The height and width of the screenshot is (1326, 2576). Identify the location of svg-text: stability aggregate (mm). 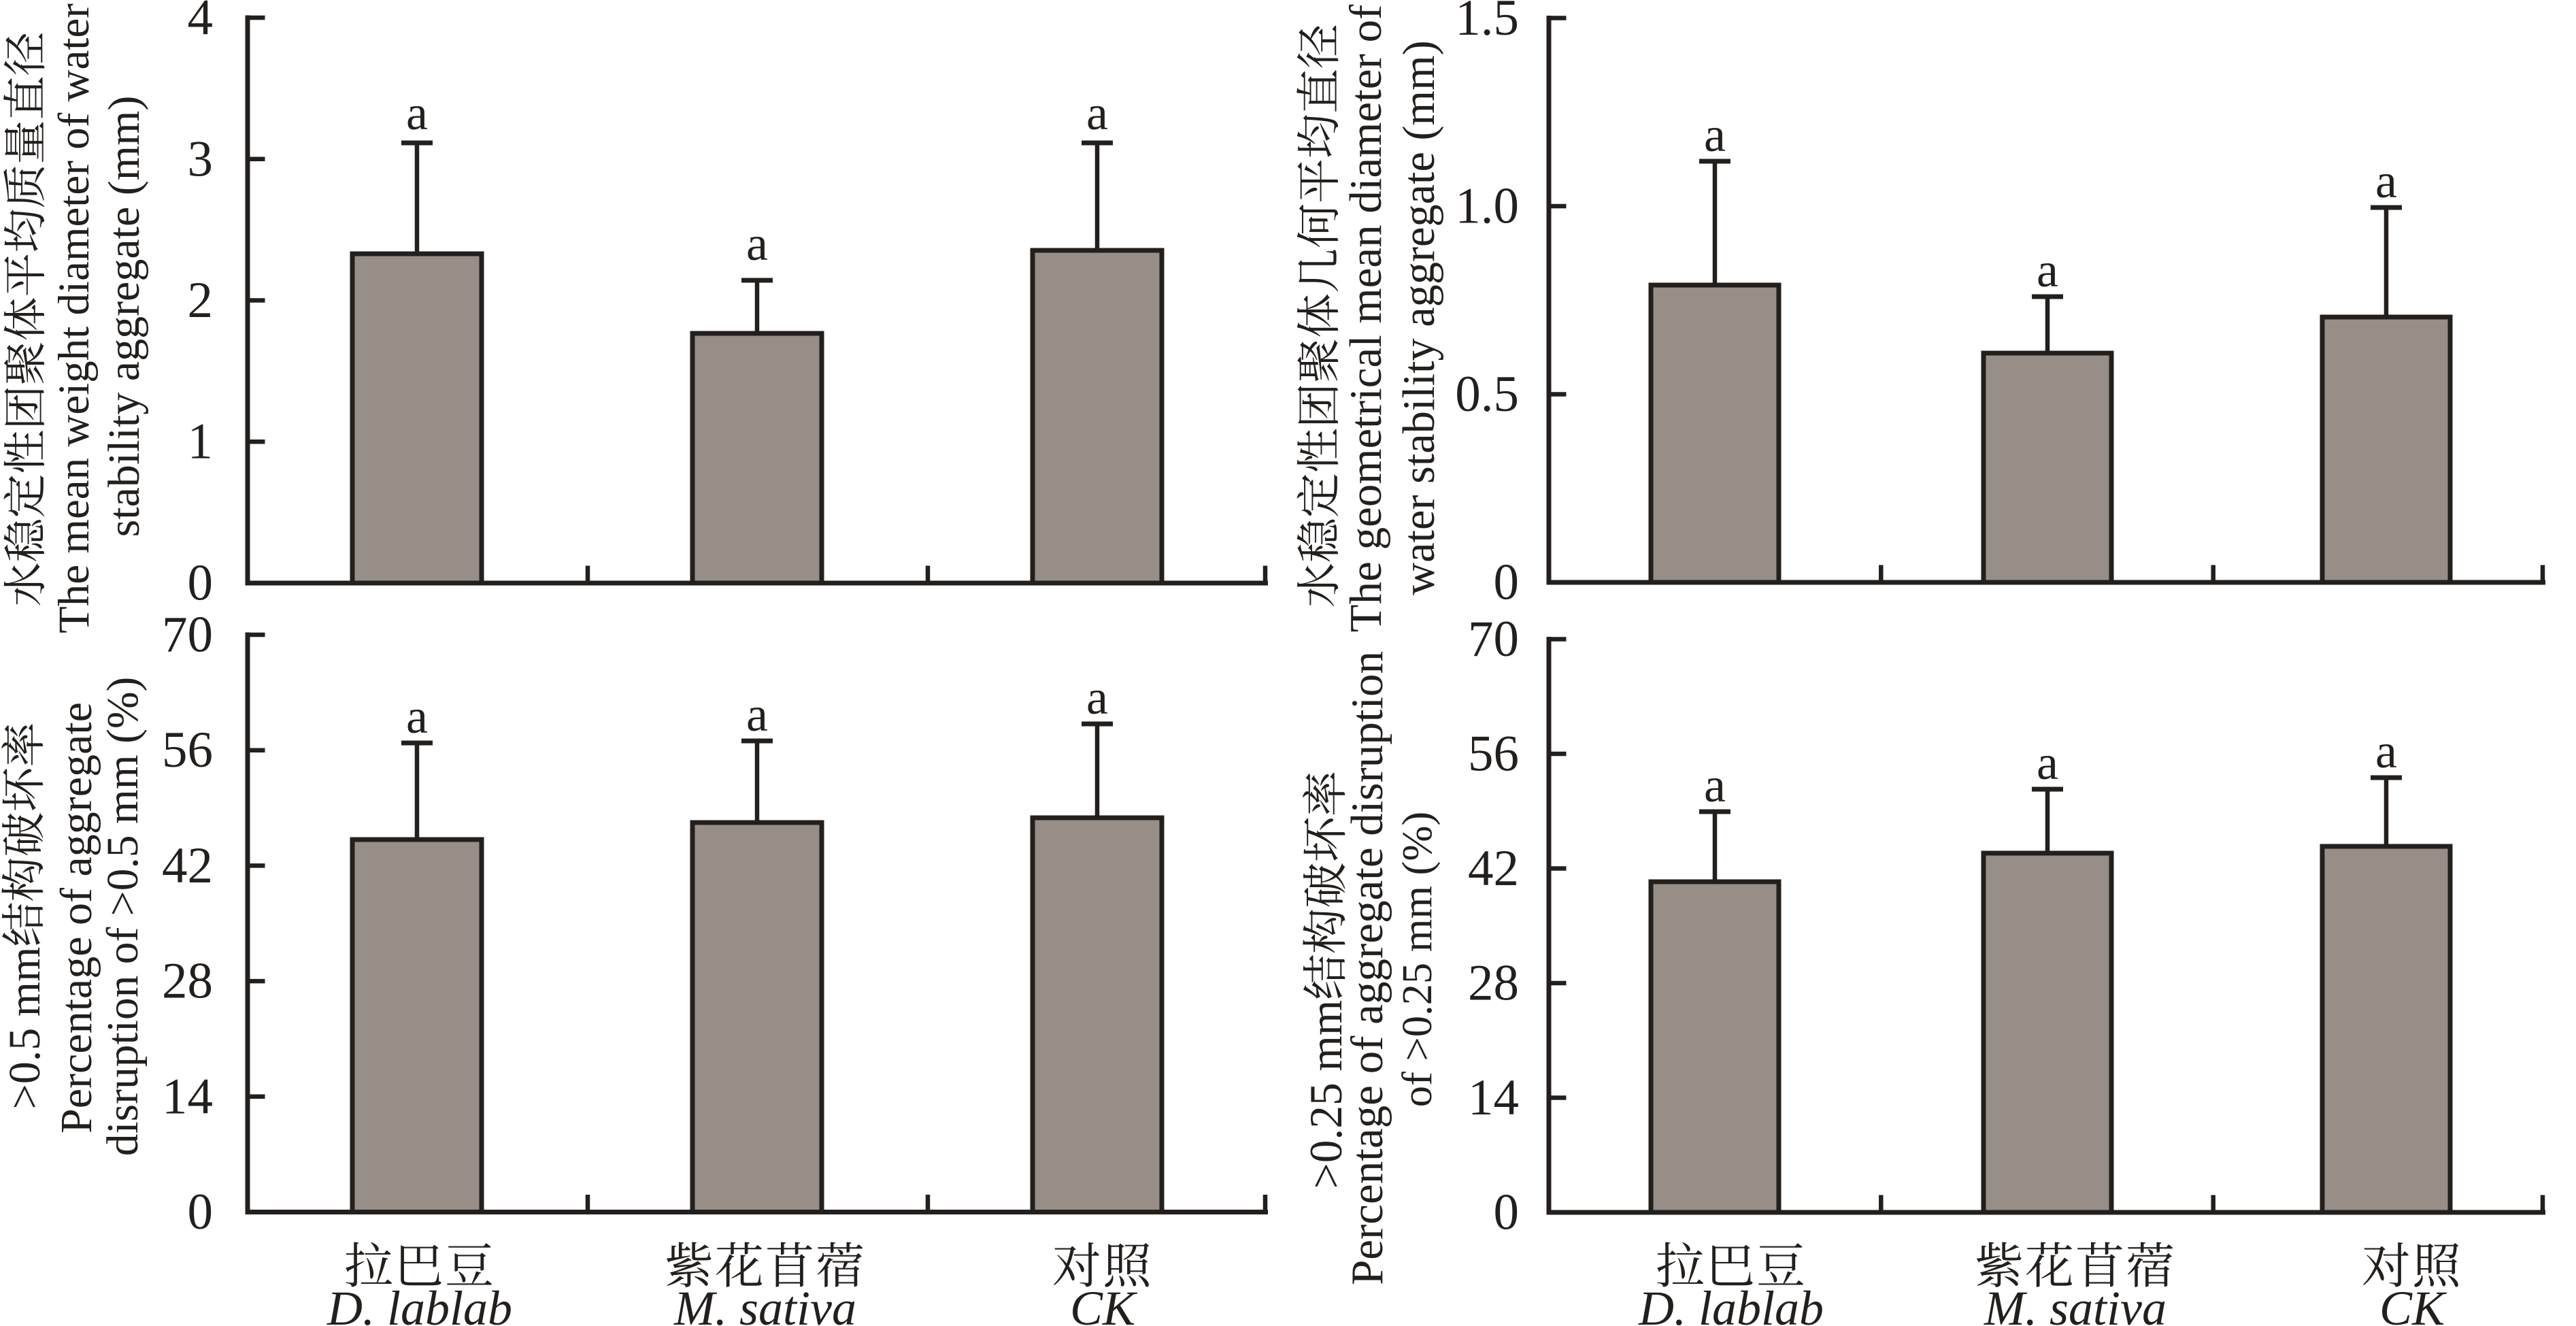
(124, 316).